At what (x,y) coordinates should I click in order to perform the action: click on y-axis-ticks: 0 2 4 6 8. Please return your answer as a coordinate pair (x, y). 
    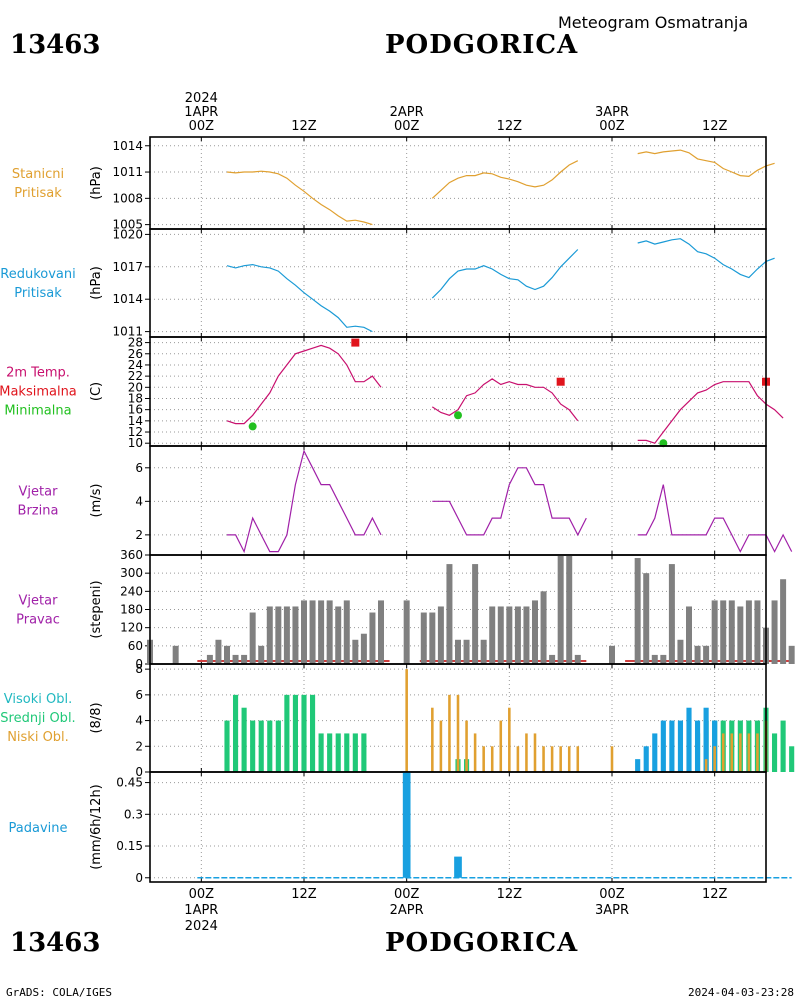
    Looking at the image, I should click on (142, 720).